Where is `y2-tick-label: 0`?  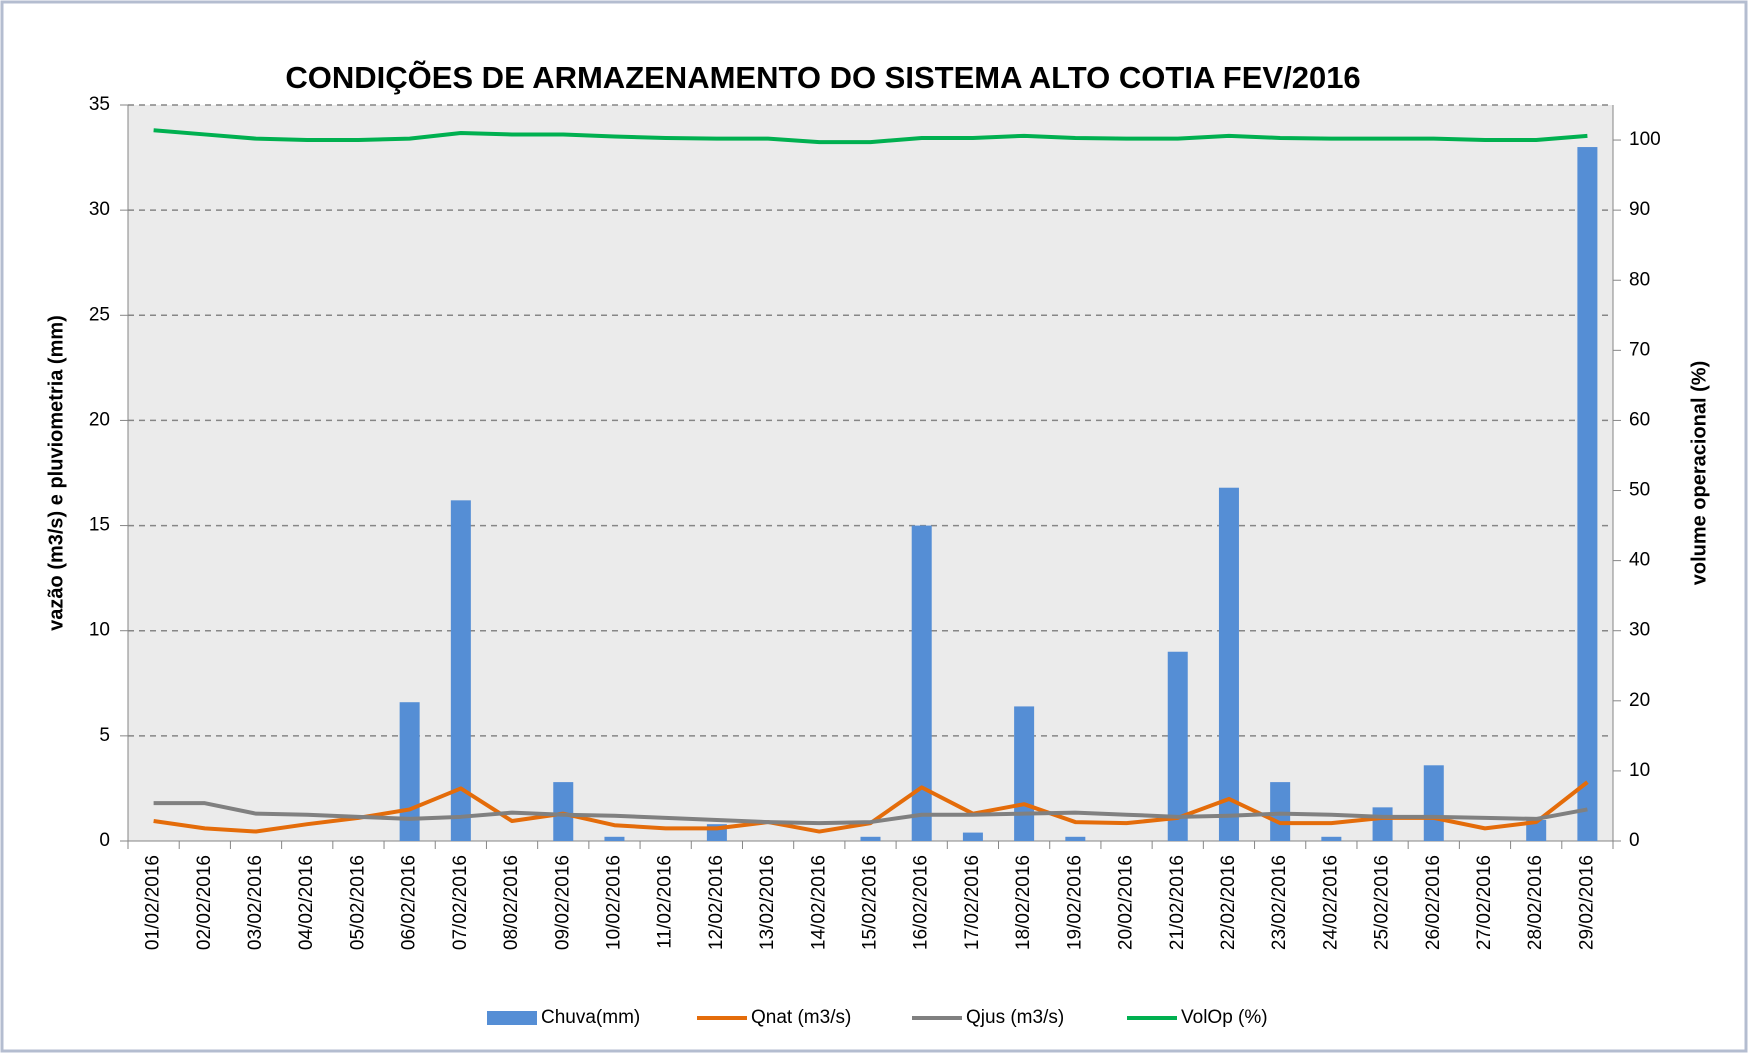 y2-tick-label: 0 is located at coordinates (1634, 840).